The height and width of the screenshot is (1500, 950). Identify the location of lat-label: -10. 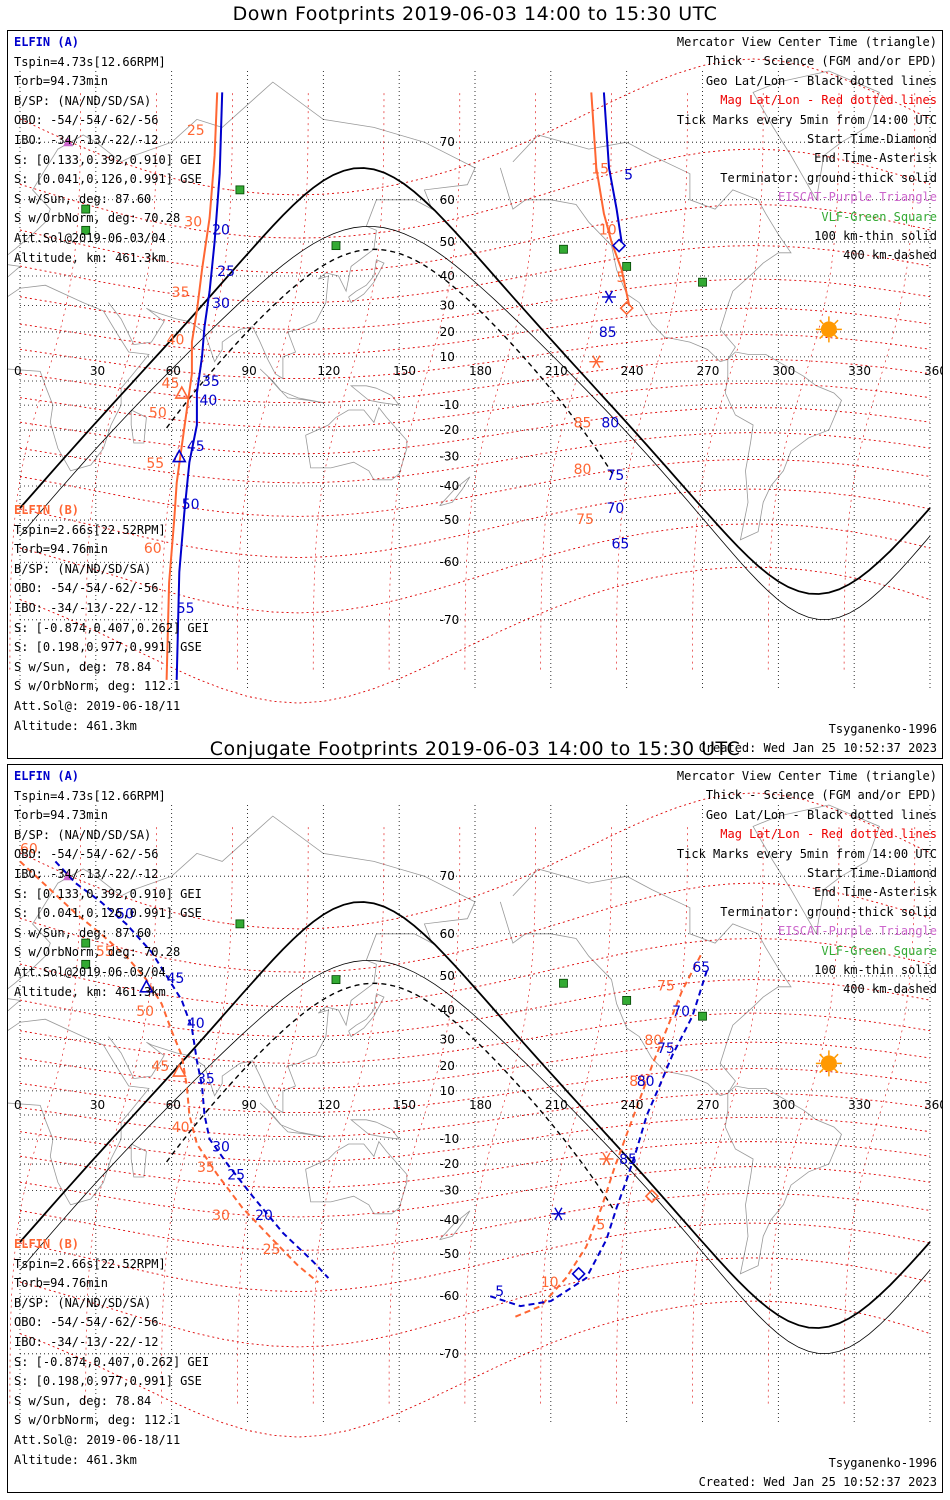
(450, 405).